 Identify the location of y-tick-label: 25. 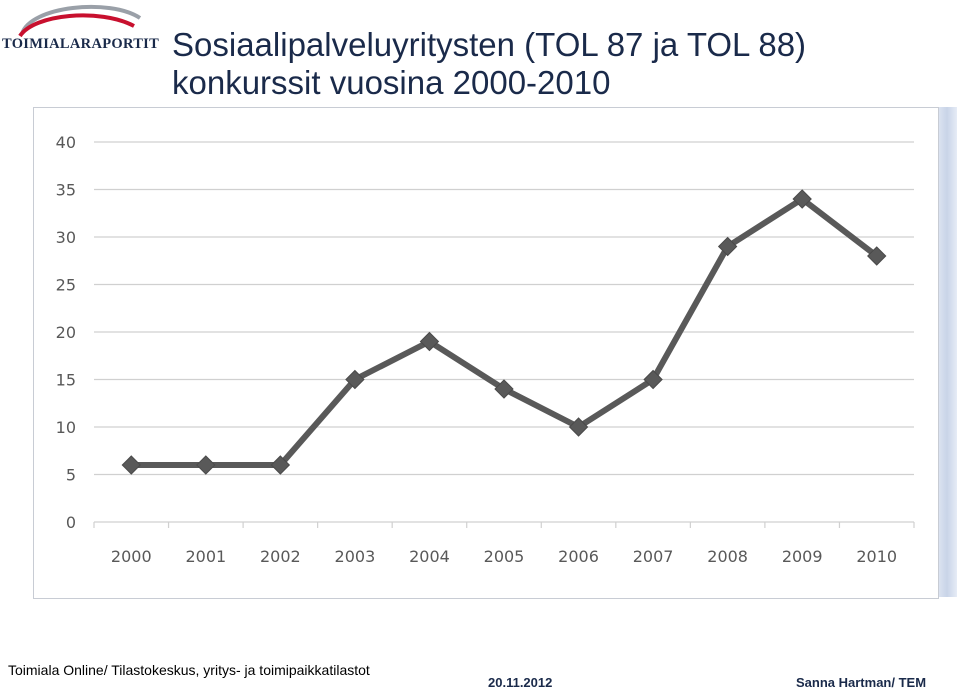
(66, 285).